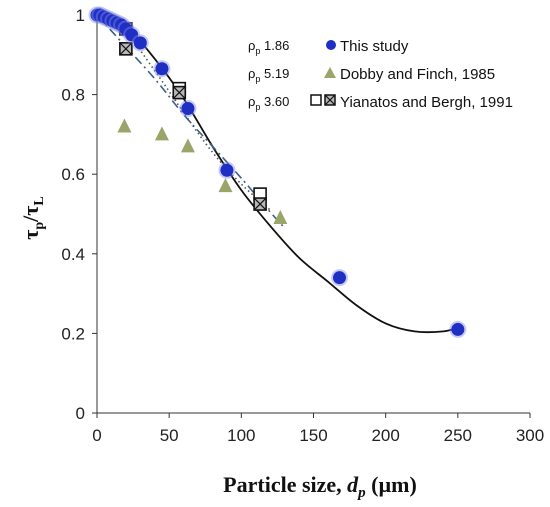  Describe the element at coordinates (320, 486) in the screenshot. I see `x-axis-title: Particle size, dp (µm)` at that location.